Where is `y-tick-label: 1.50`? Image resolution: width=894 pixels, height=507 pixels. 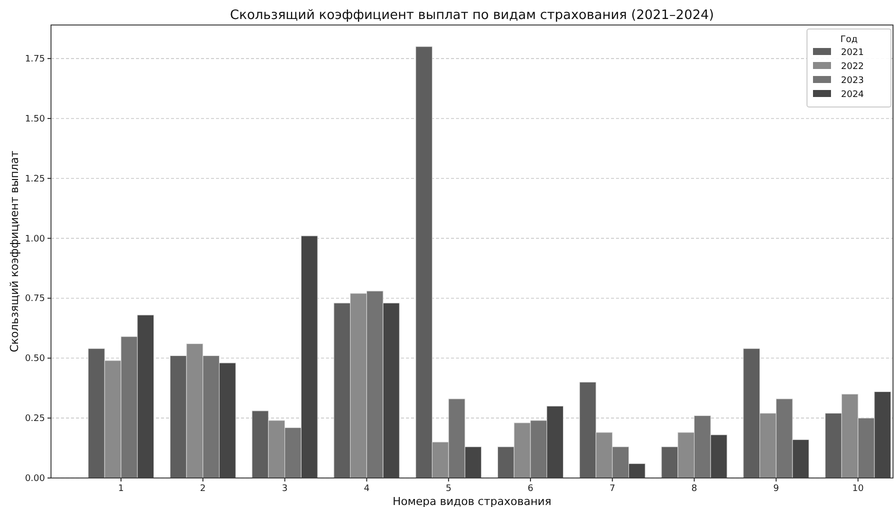
y-tick-label: 1.50 is located at coordinates (35, 119).